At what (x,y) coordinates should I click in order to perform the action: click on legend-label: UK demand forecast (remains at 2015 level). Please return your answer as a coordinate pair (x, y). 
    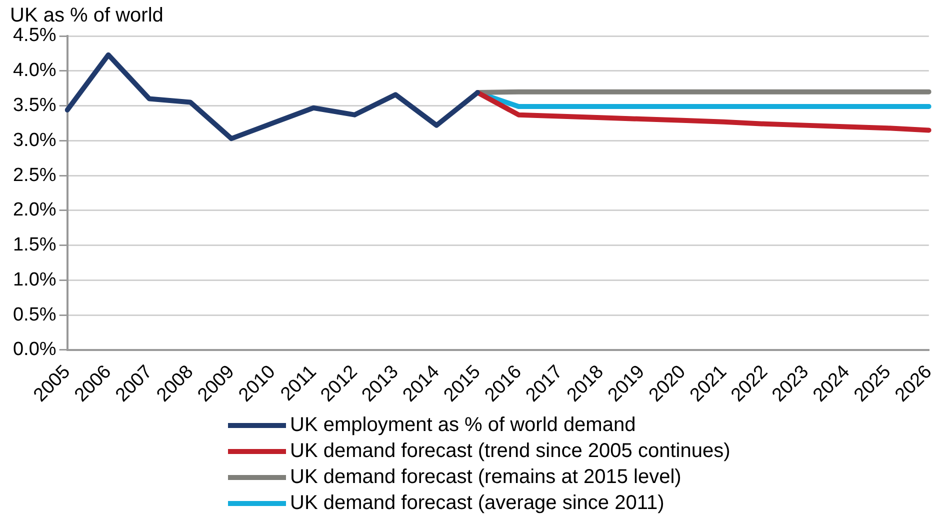
    Looking at the image, I should click on (486, 477).